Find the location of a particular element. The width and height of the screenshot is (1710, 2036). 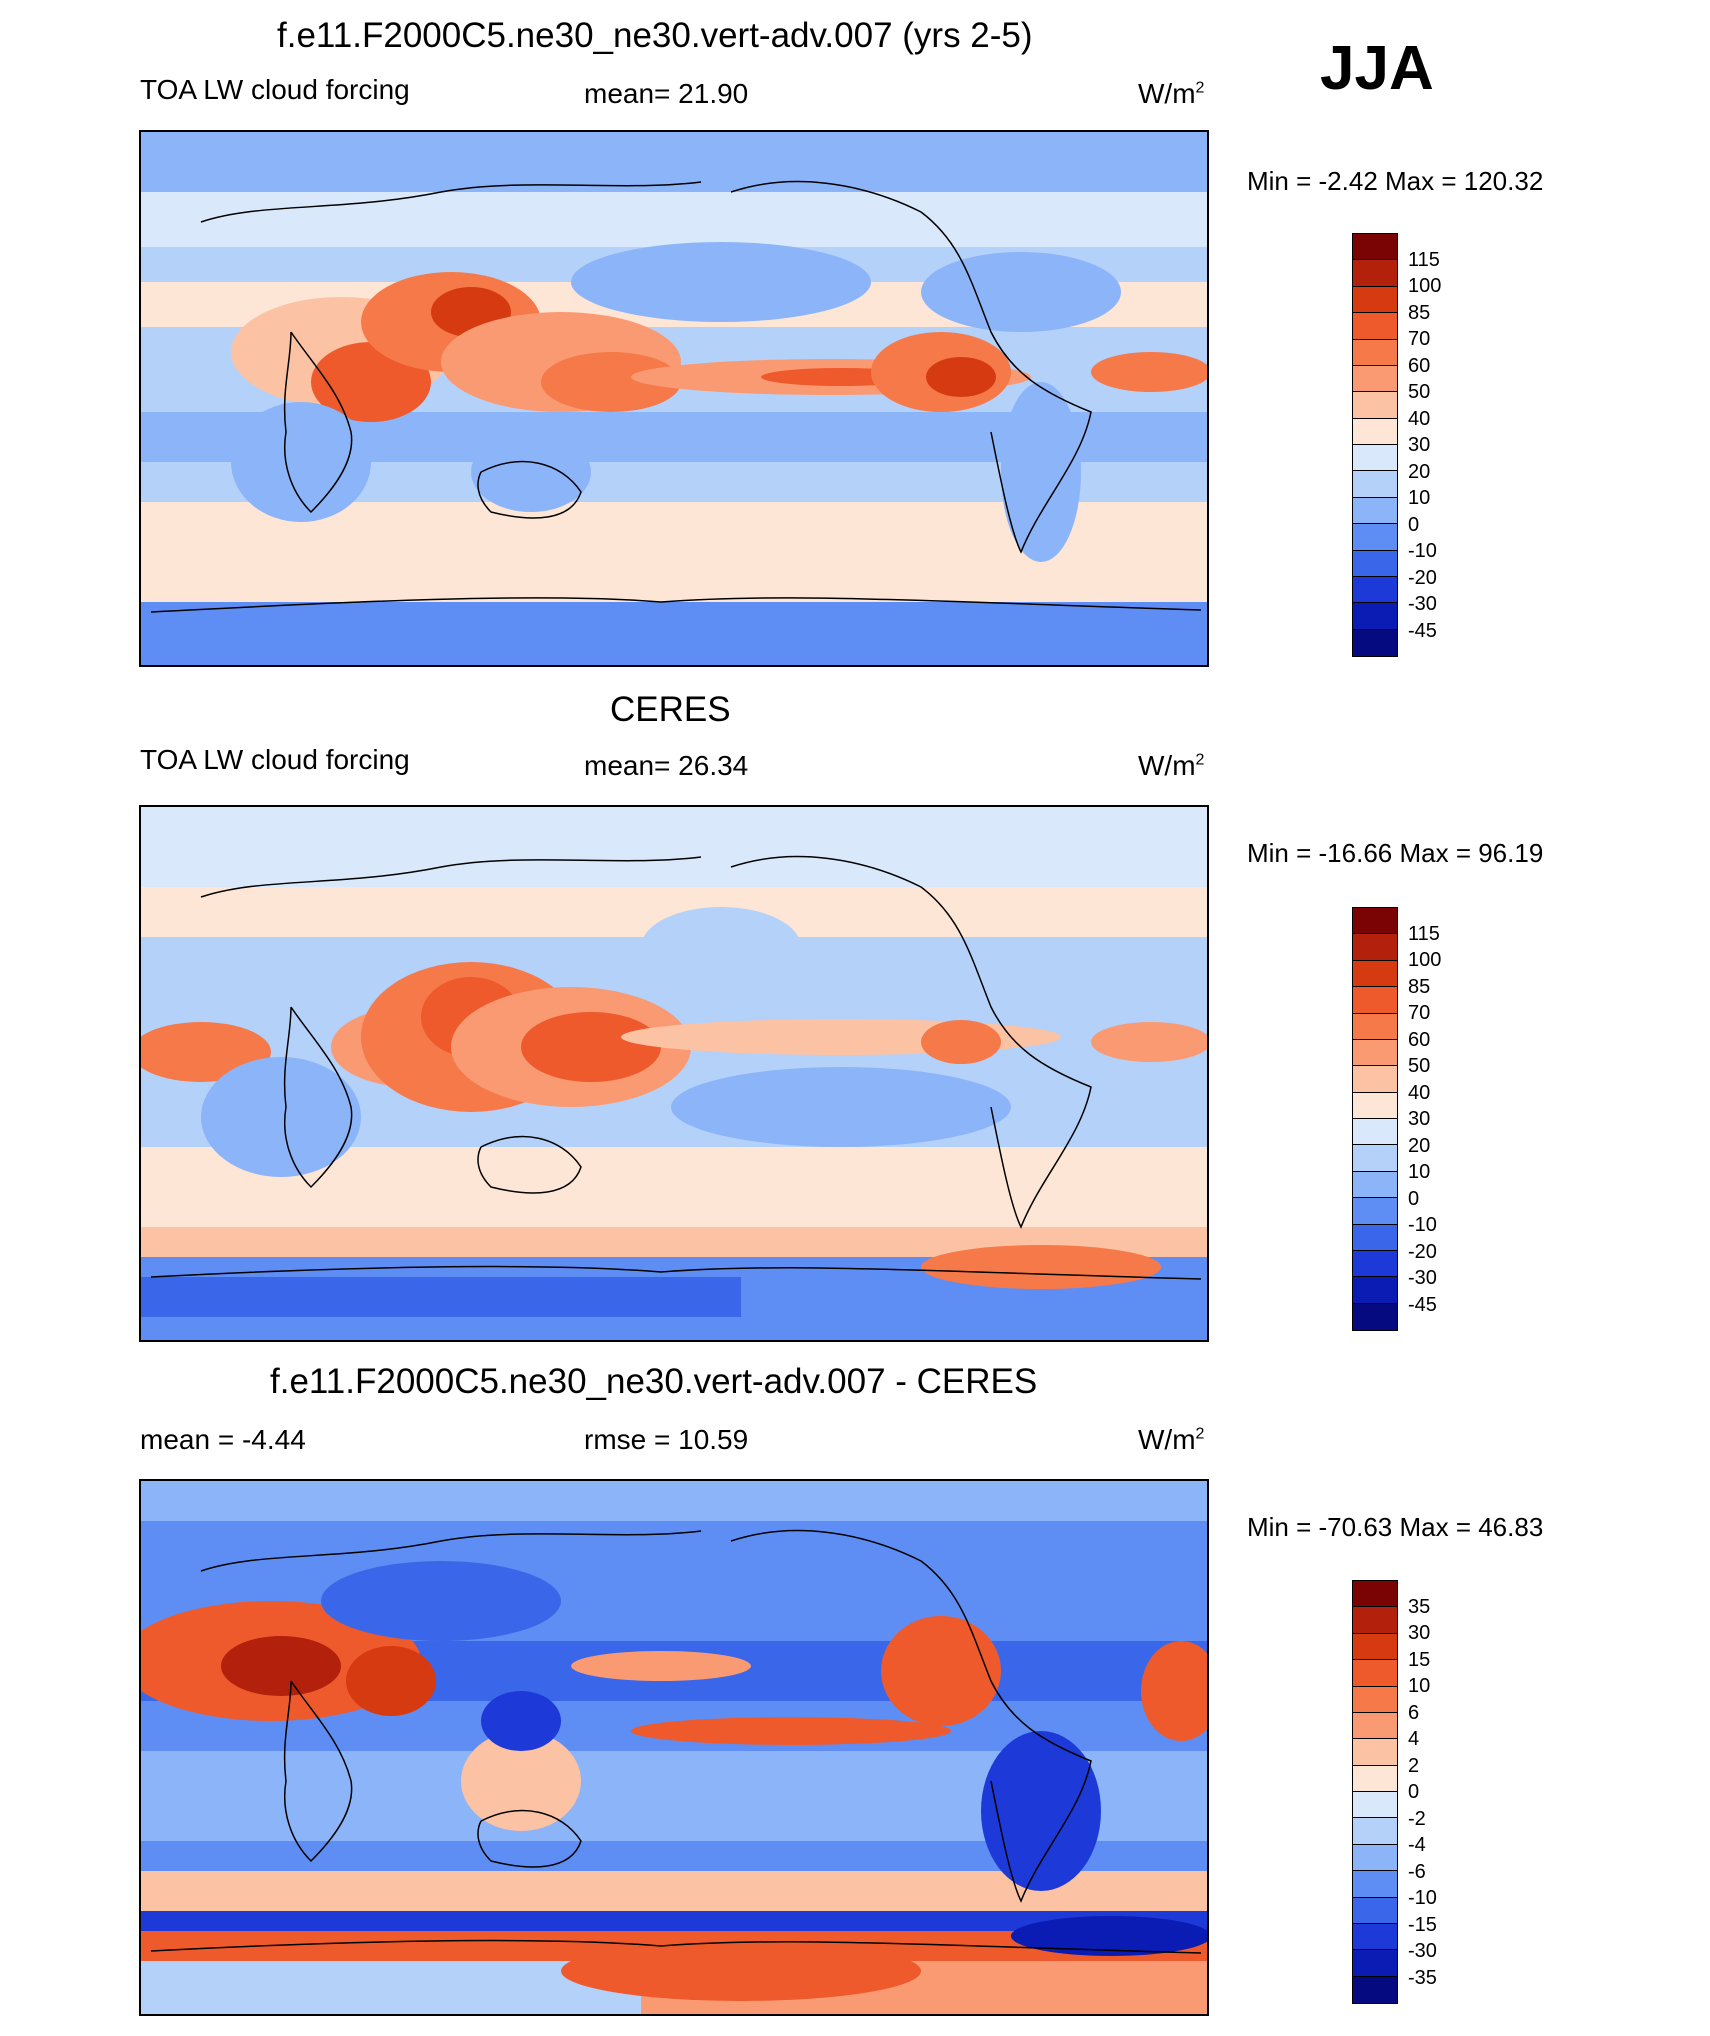

panel3-minmax: Min = -70.63 Max = 46.83 is located at coordinates (1395, 1527).